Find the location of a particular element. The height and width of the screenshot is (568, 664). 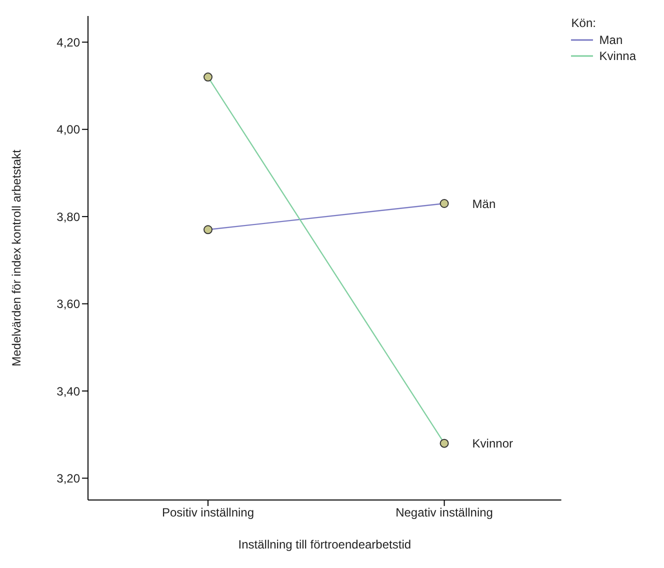

legend-label: Kvinna is located at coordinates (617, 56).